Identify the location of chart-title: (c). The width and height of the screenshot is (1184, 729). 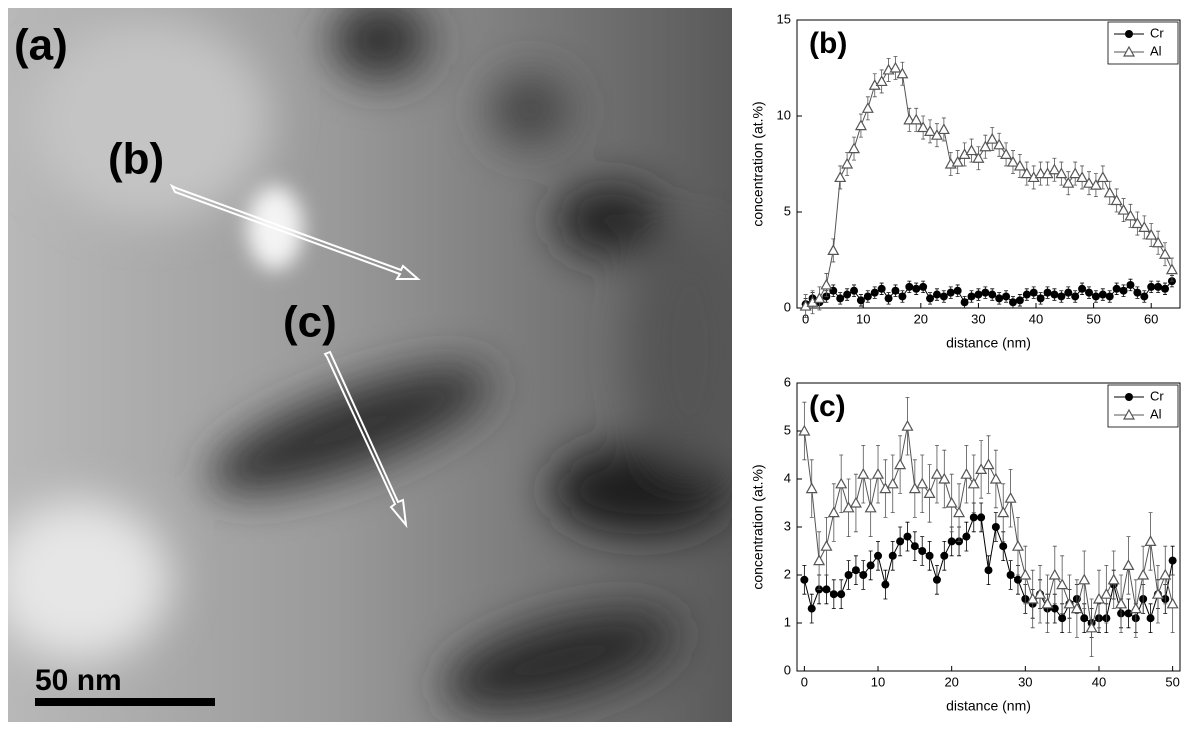
(827, 406).